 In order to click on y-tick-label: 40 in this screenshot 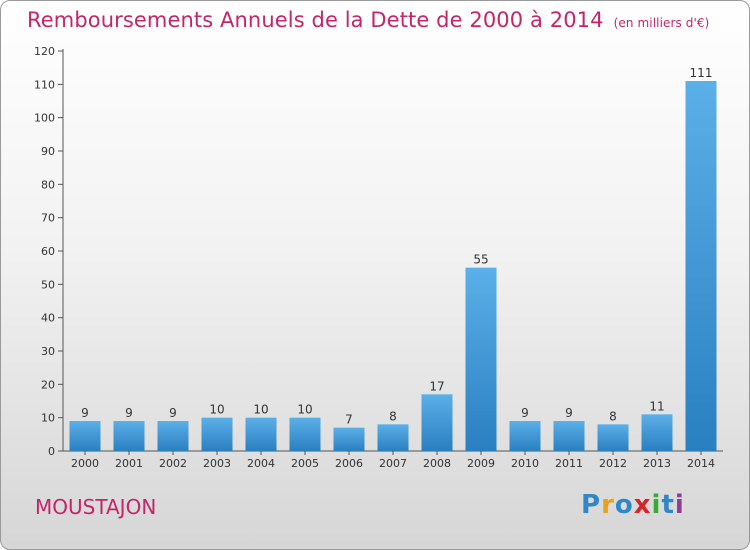, I will do `click(48, 318)`.